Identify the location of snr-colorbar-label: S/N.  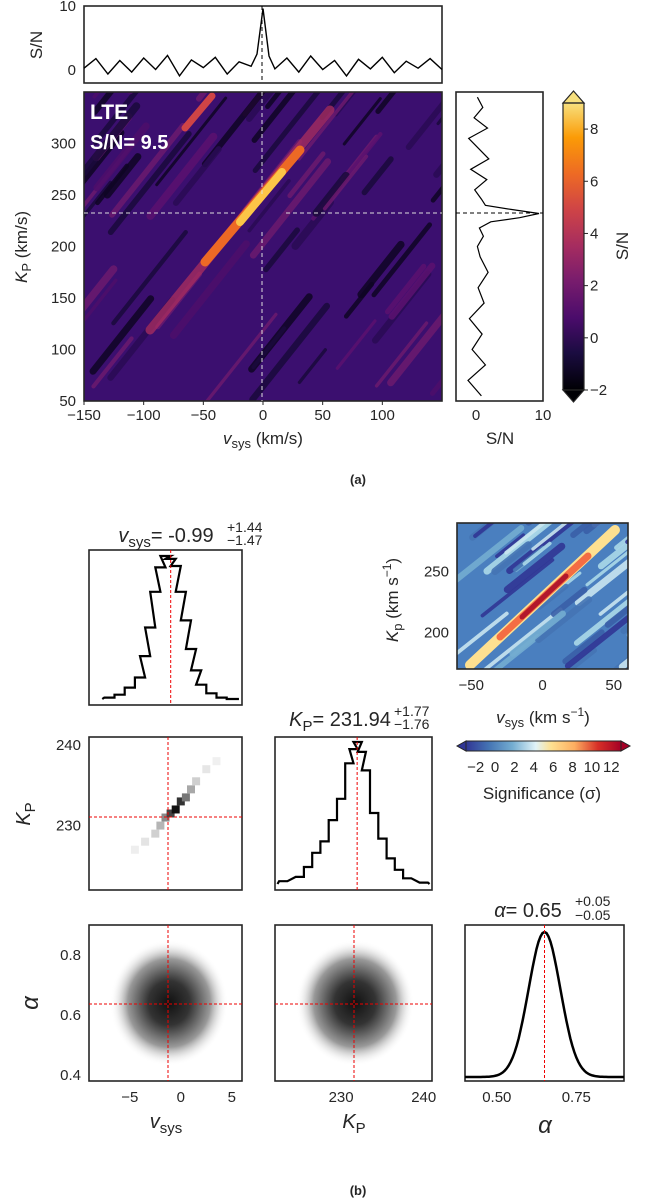
(622, 246).